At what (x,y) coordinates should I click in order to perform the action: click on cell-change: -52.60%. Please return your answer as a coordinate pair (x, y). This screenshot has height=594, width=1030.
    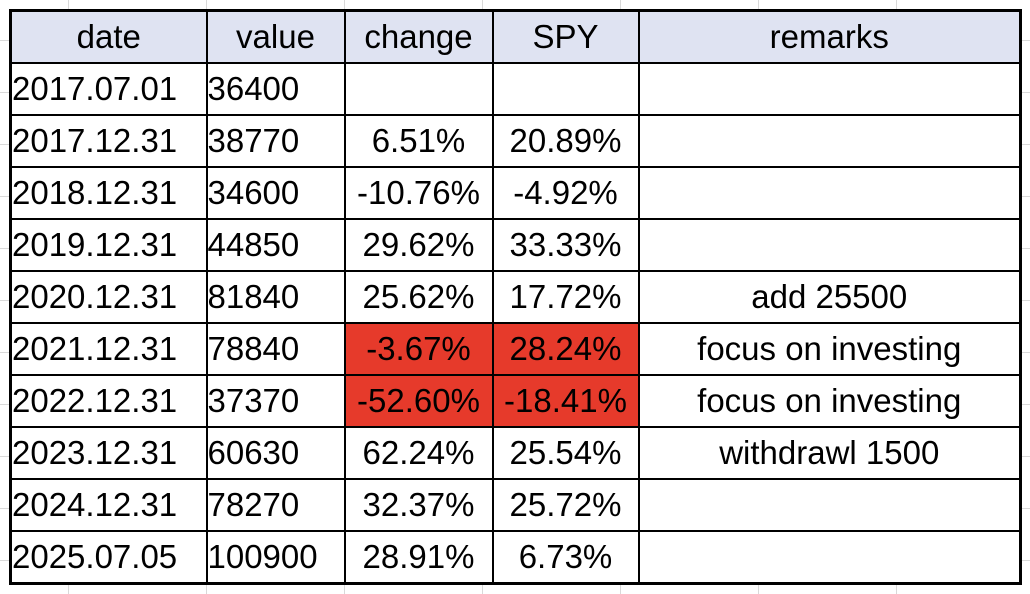
    Looking at the image, I should click on (418, 401).